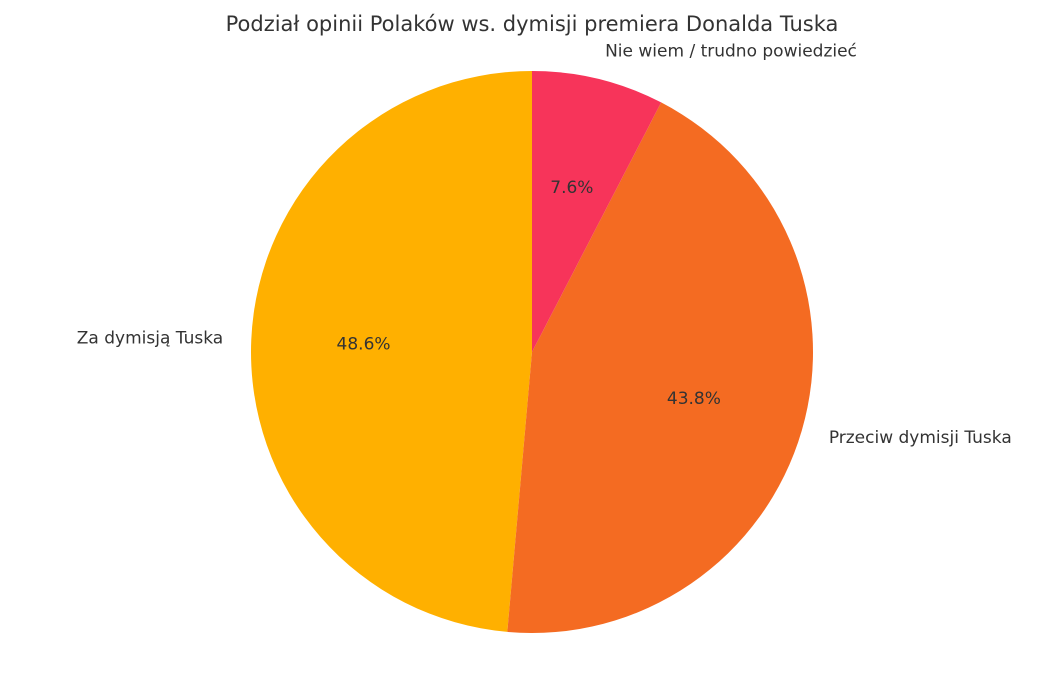 Image resolution: width=1064 pixels, height=679 pixels. I want to click on slice-percent-label: 7.6%, so click(571, 188).